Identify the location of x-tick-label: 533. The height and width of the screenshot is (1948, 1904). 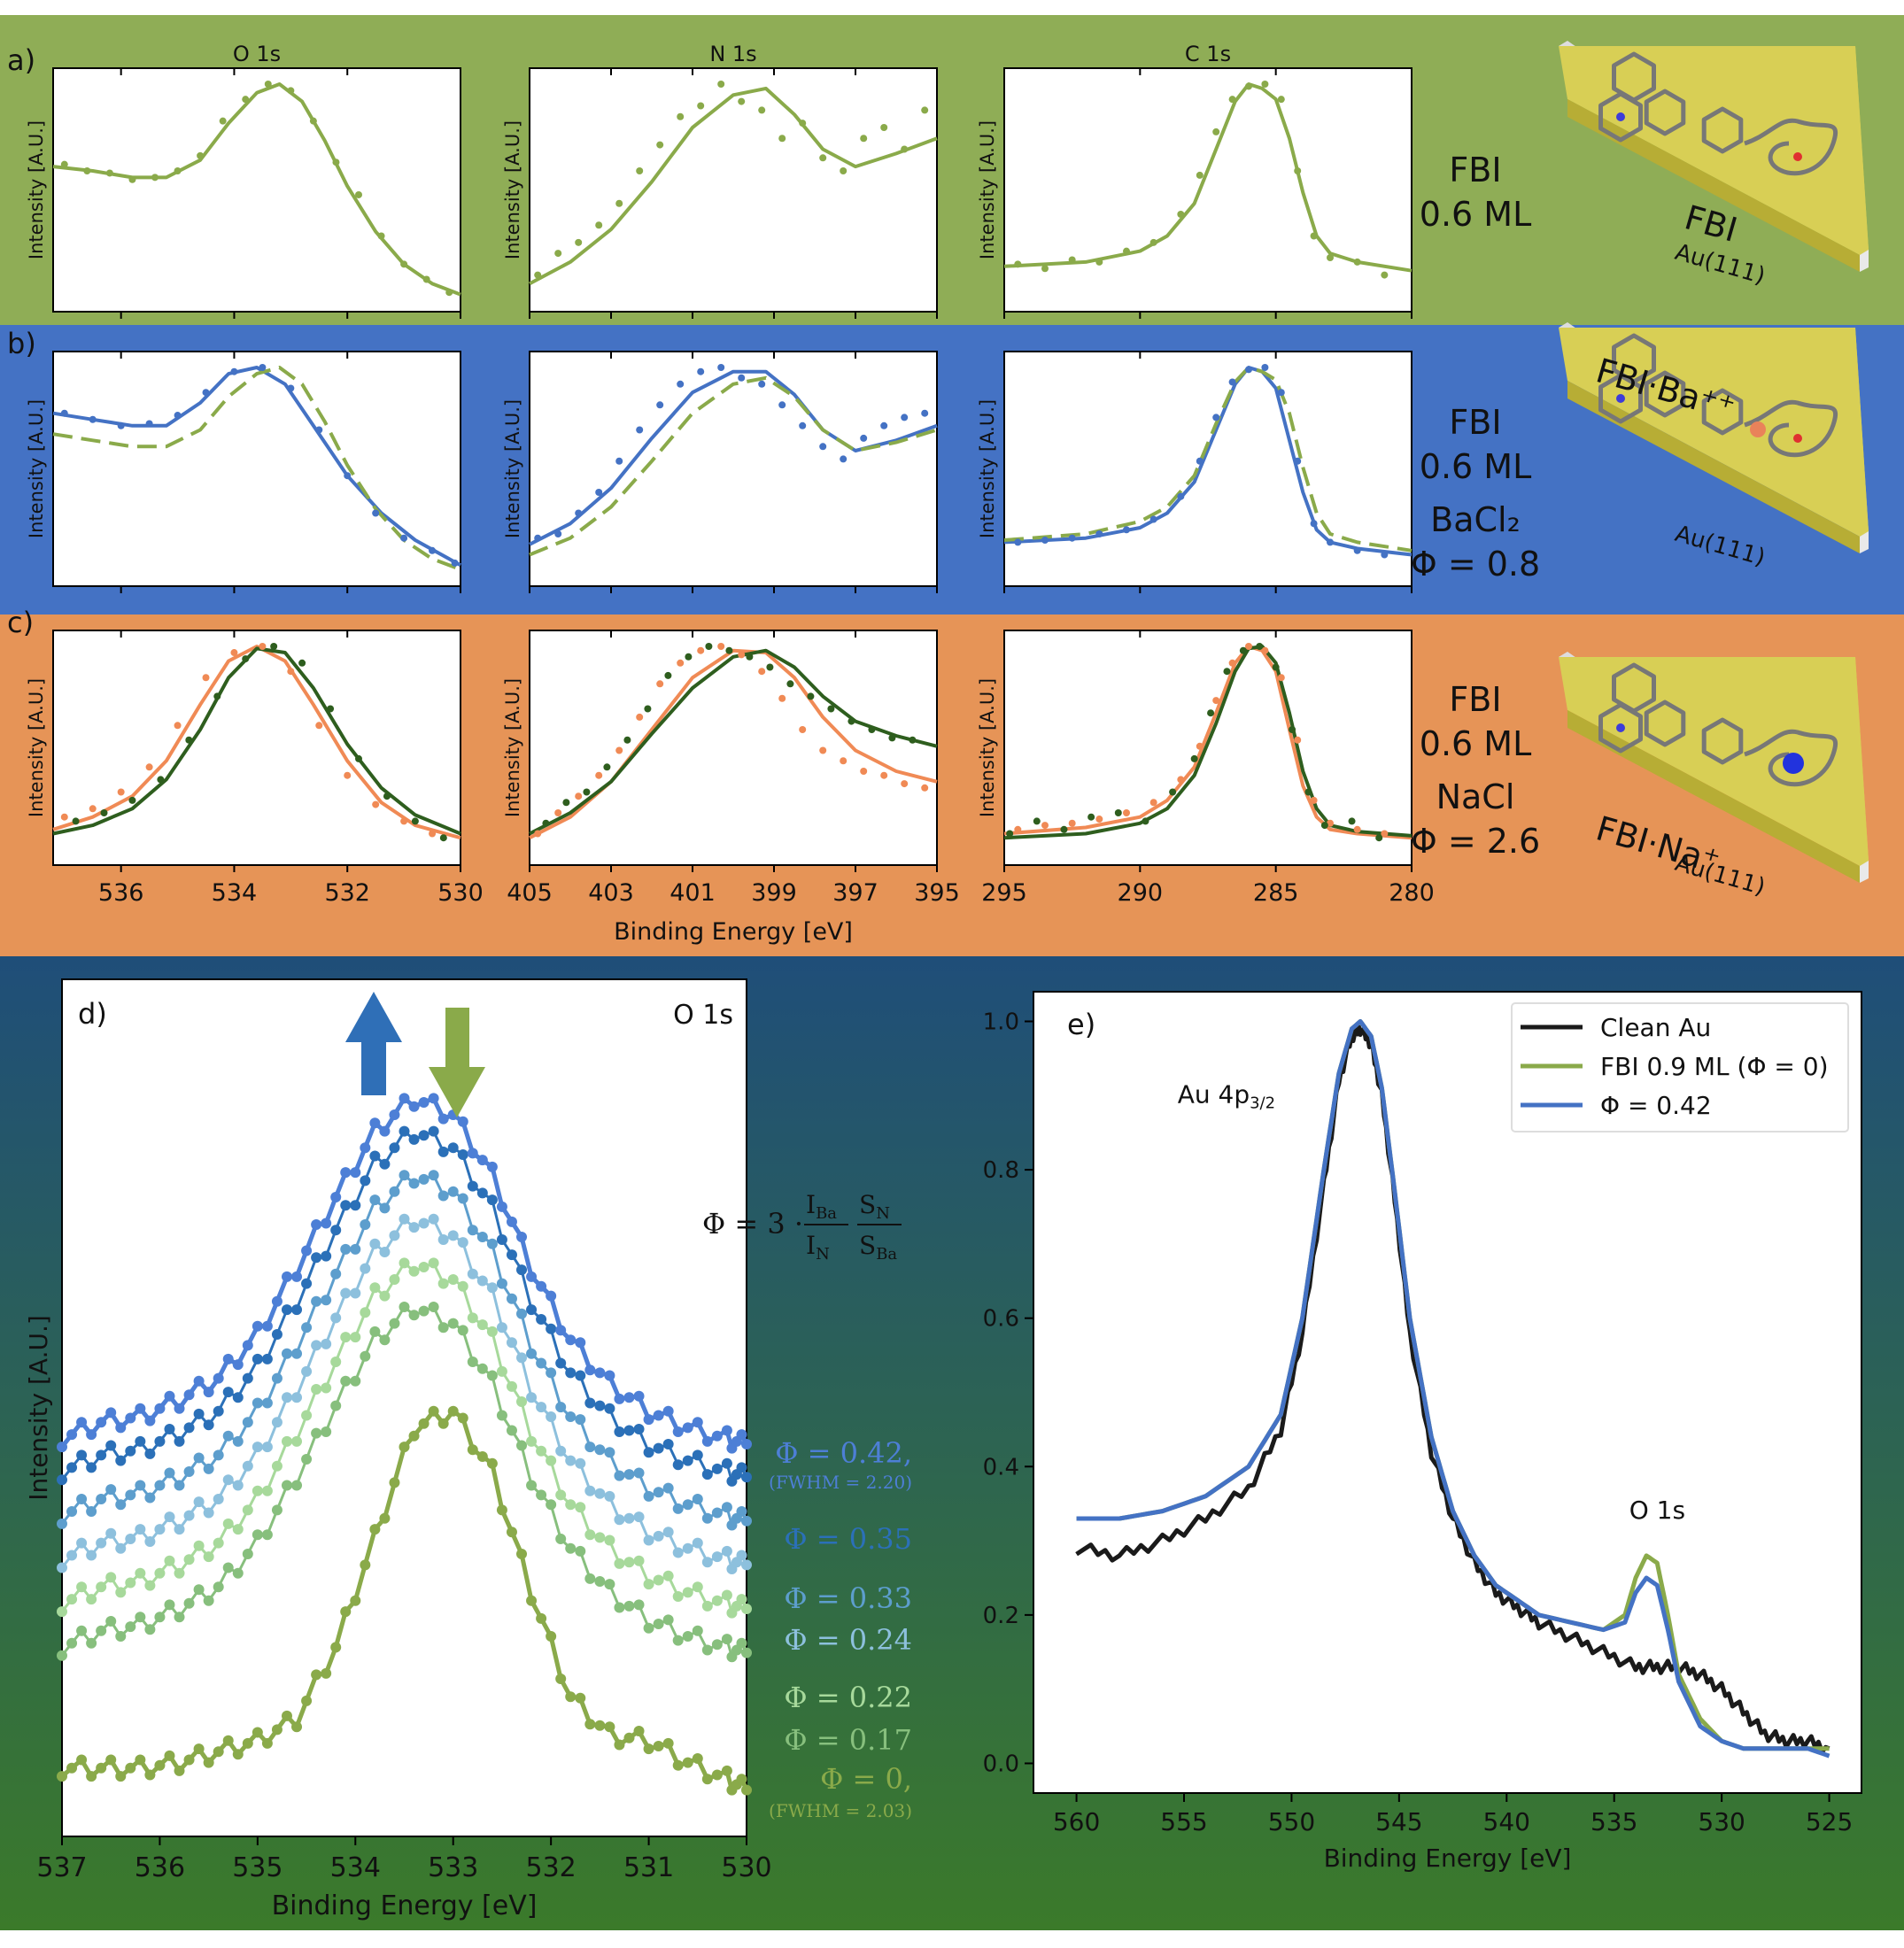
(453, 1868).